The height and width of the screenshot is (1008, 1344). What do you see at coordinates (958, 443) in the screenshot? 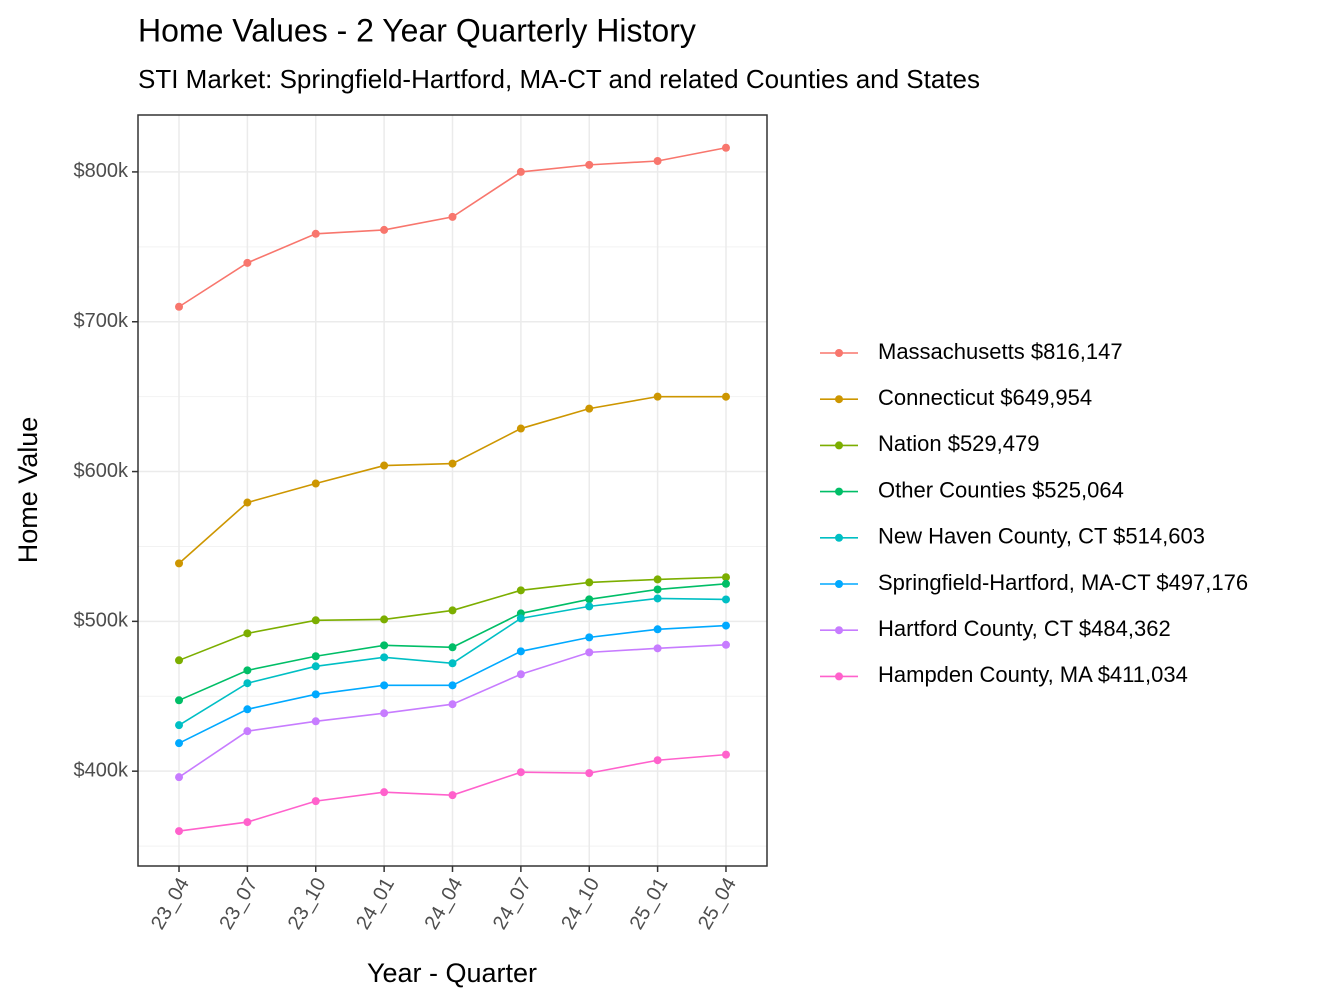
I see `legend-label: Nation $529,479` at bounding box center [958, 443].